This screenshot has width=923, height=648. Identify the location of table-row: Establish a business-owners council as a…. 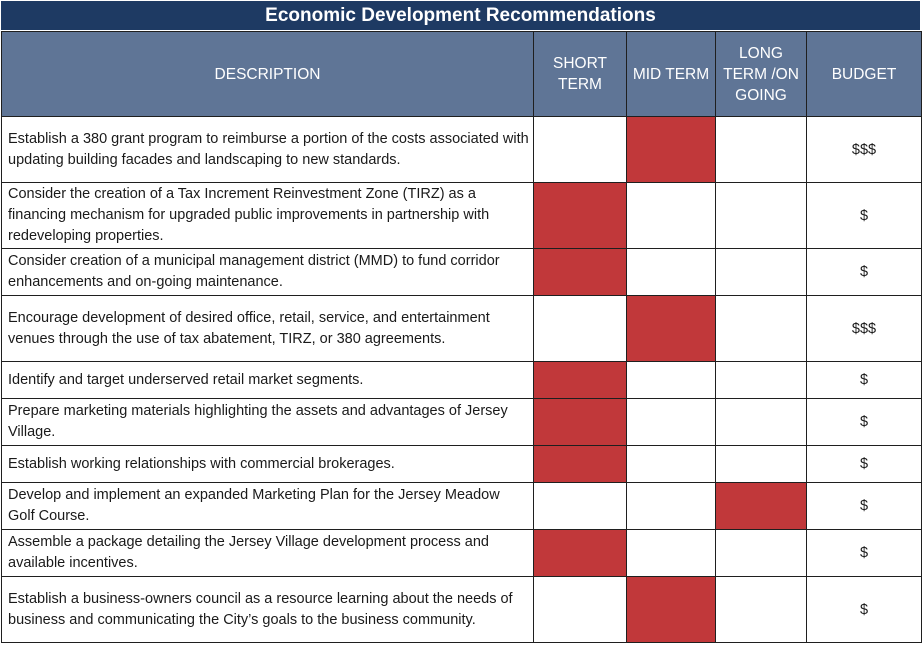
(461, 609).